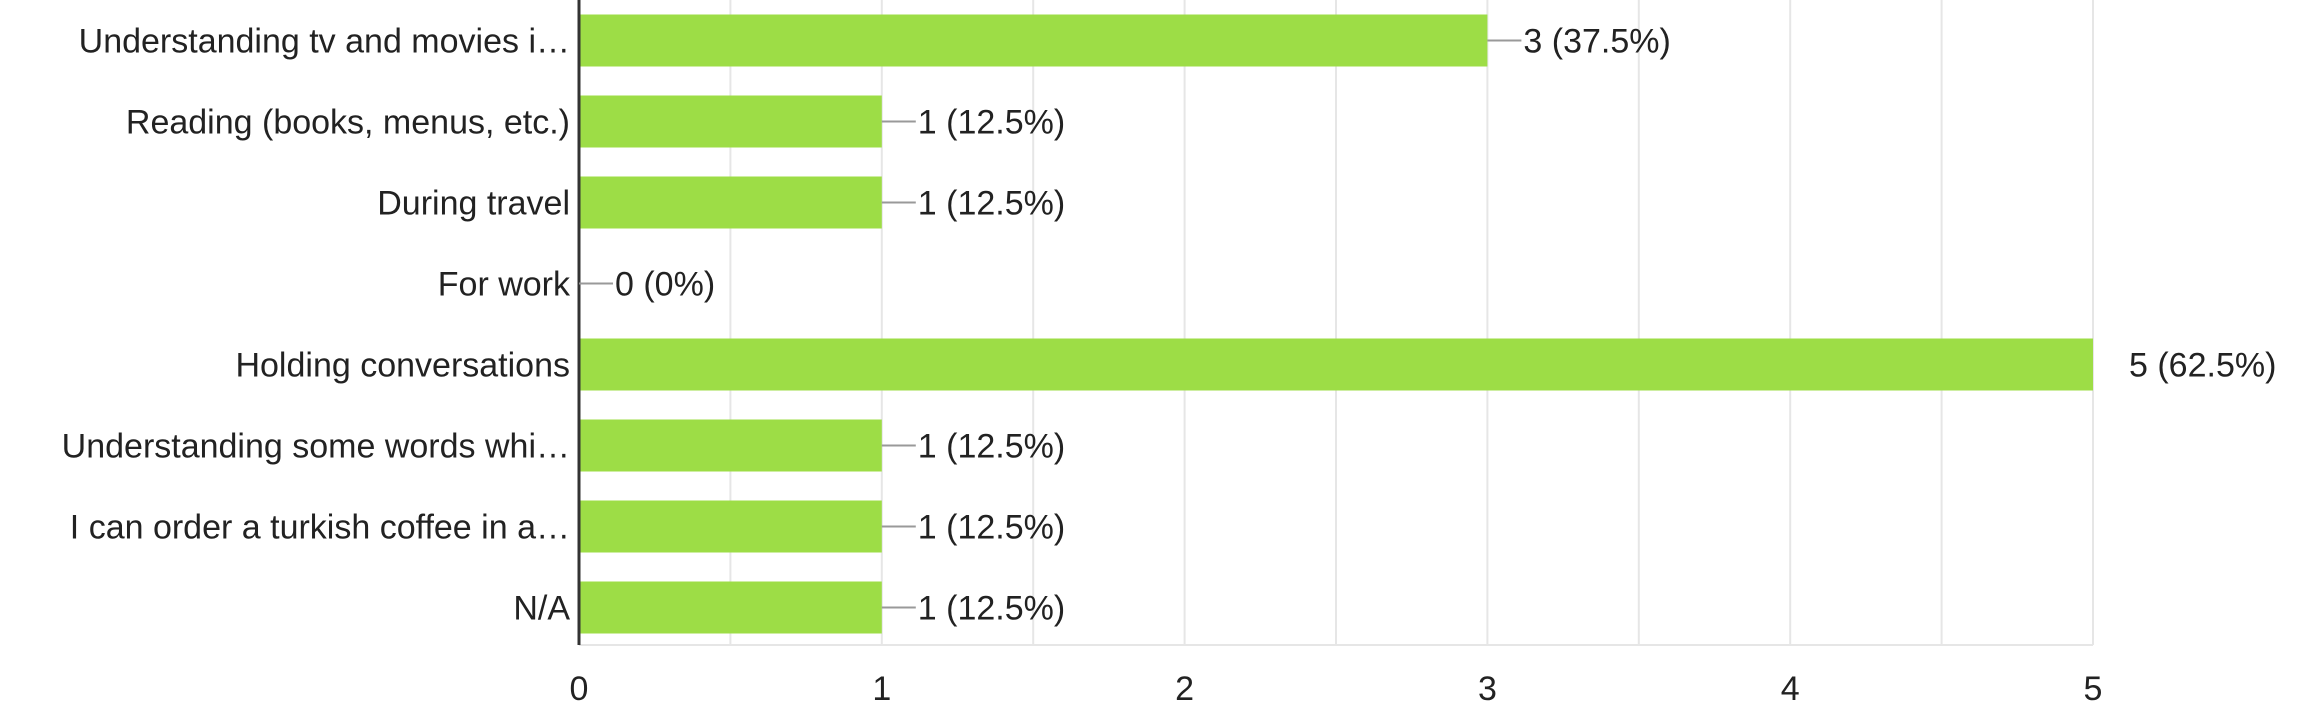 The width and height of the screenshot is (2304, 720). What do you see at coordinates (348, 123) in the screenshot?
I see `category-label: Reading (books, menus, etc.)` at bounding box center [348, 123].